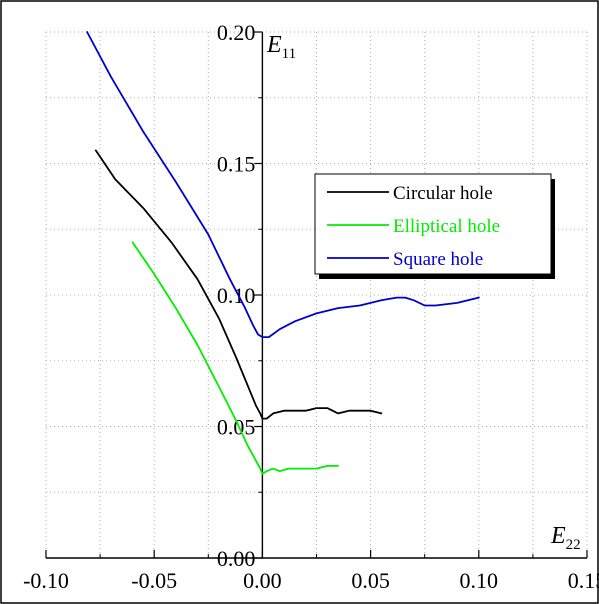 The image size is (599, 604). What do you see at coordinates (46, 580) in the screenshot?
I see `x-tick-label: -0.10` at bounding box center [46, 580].